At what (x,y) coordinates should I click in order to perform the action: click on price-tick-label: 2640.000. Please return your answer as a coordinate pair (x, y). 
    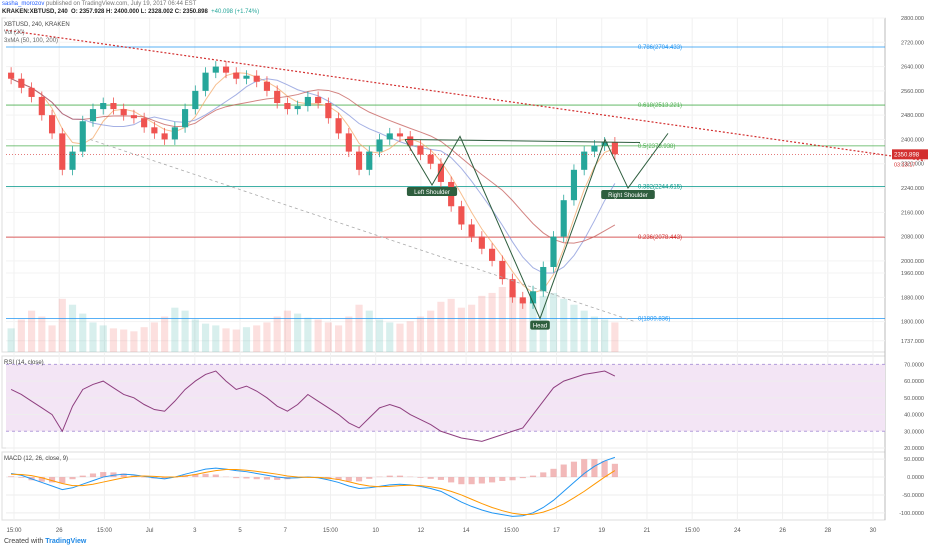
    Looking at the image, I should click on (912, 68).